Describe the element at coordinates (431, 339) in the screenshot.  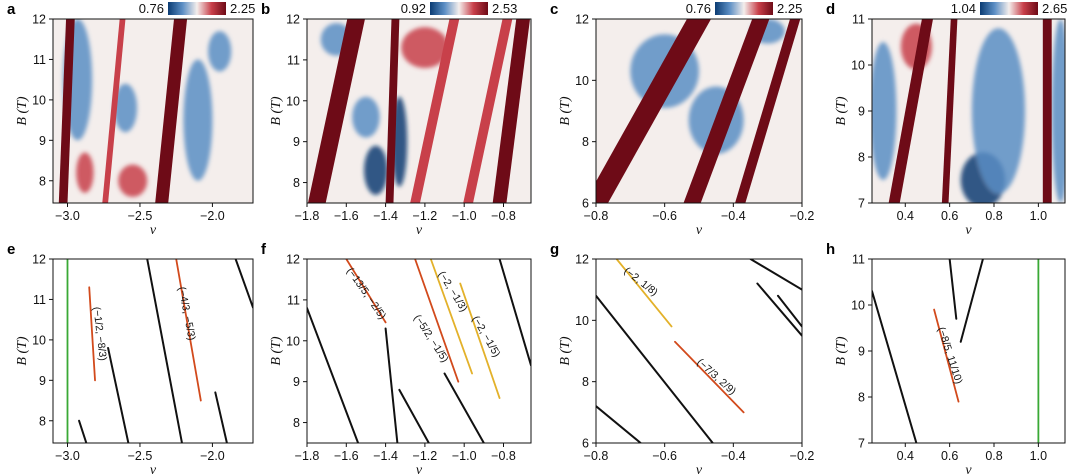
I see `line-annotation: (−5/2, −1/5)` at that location.